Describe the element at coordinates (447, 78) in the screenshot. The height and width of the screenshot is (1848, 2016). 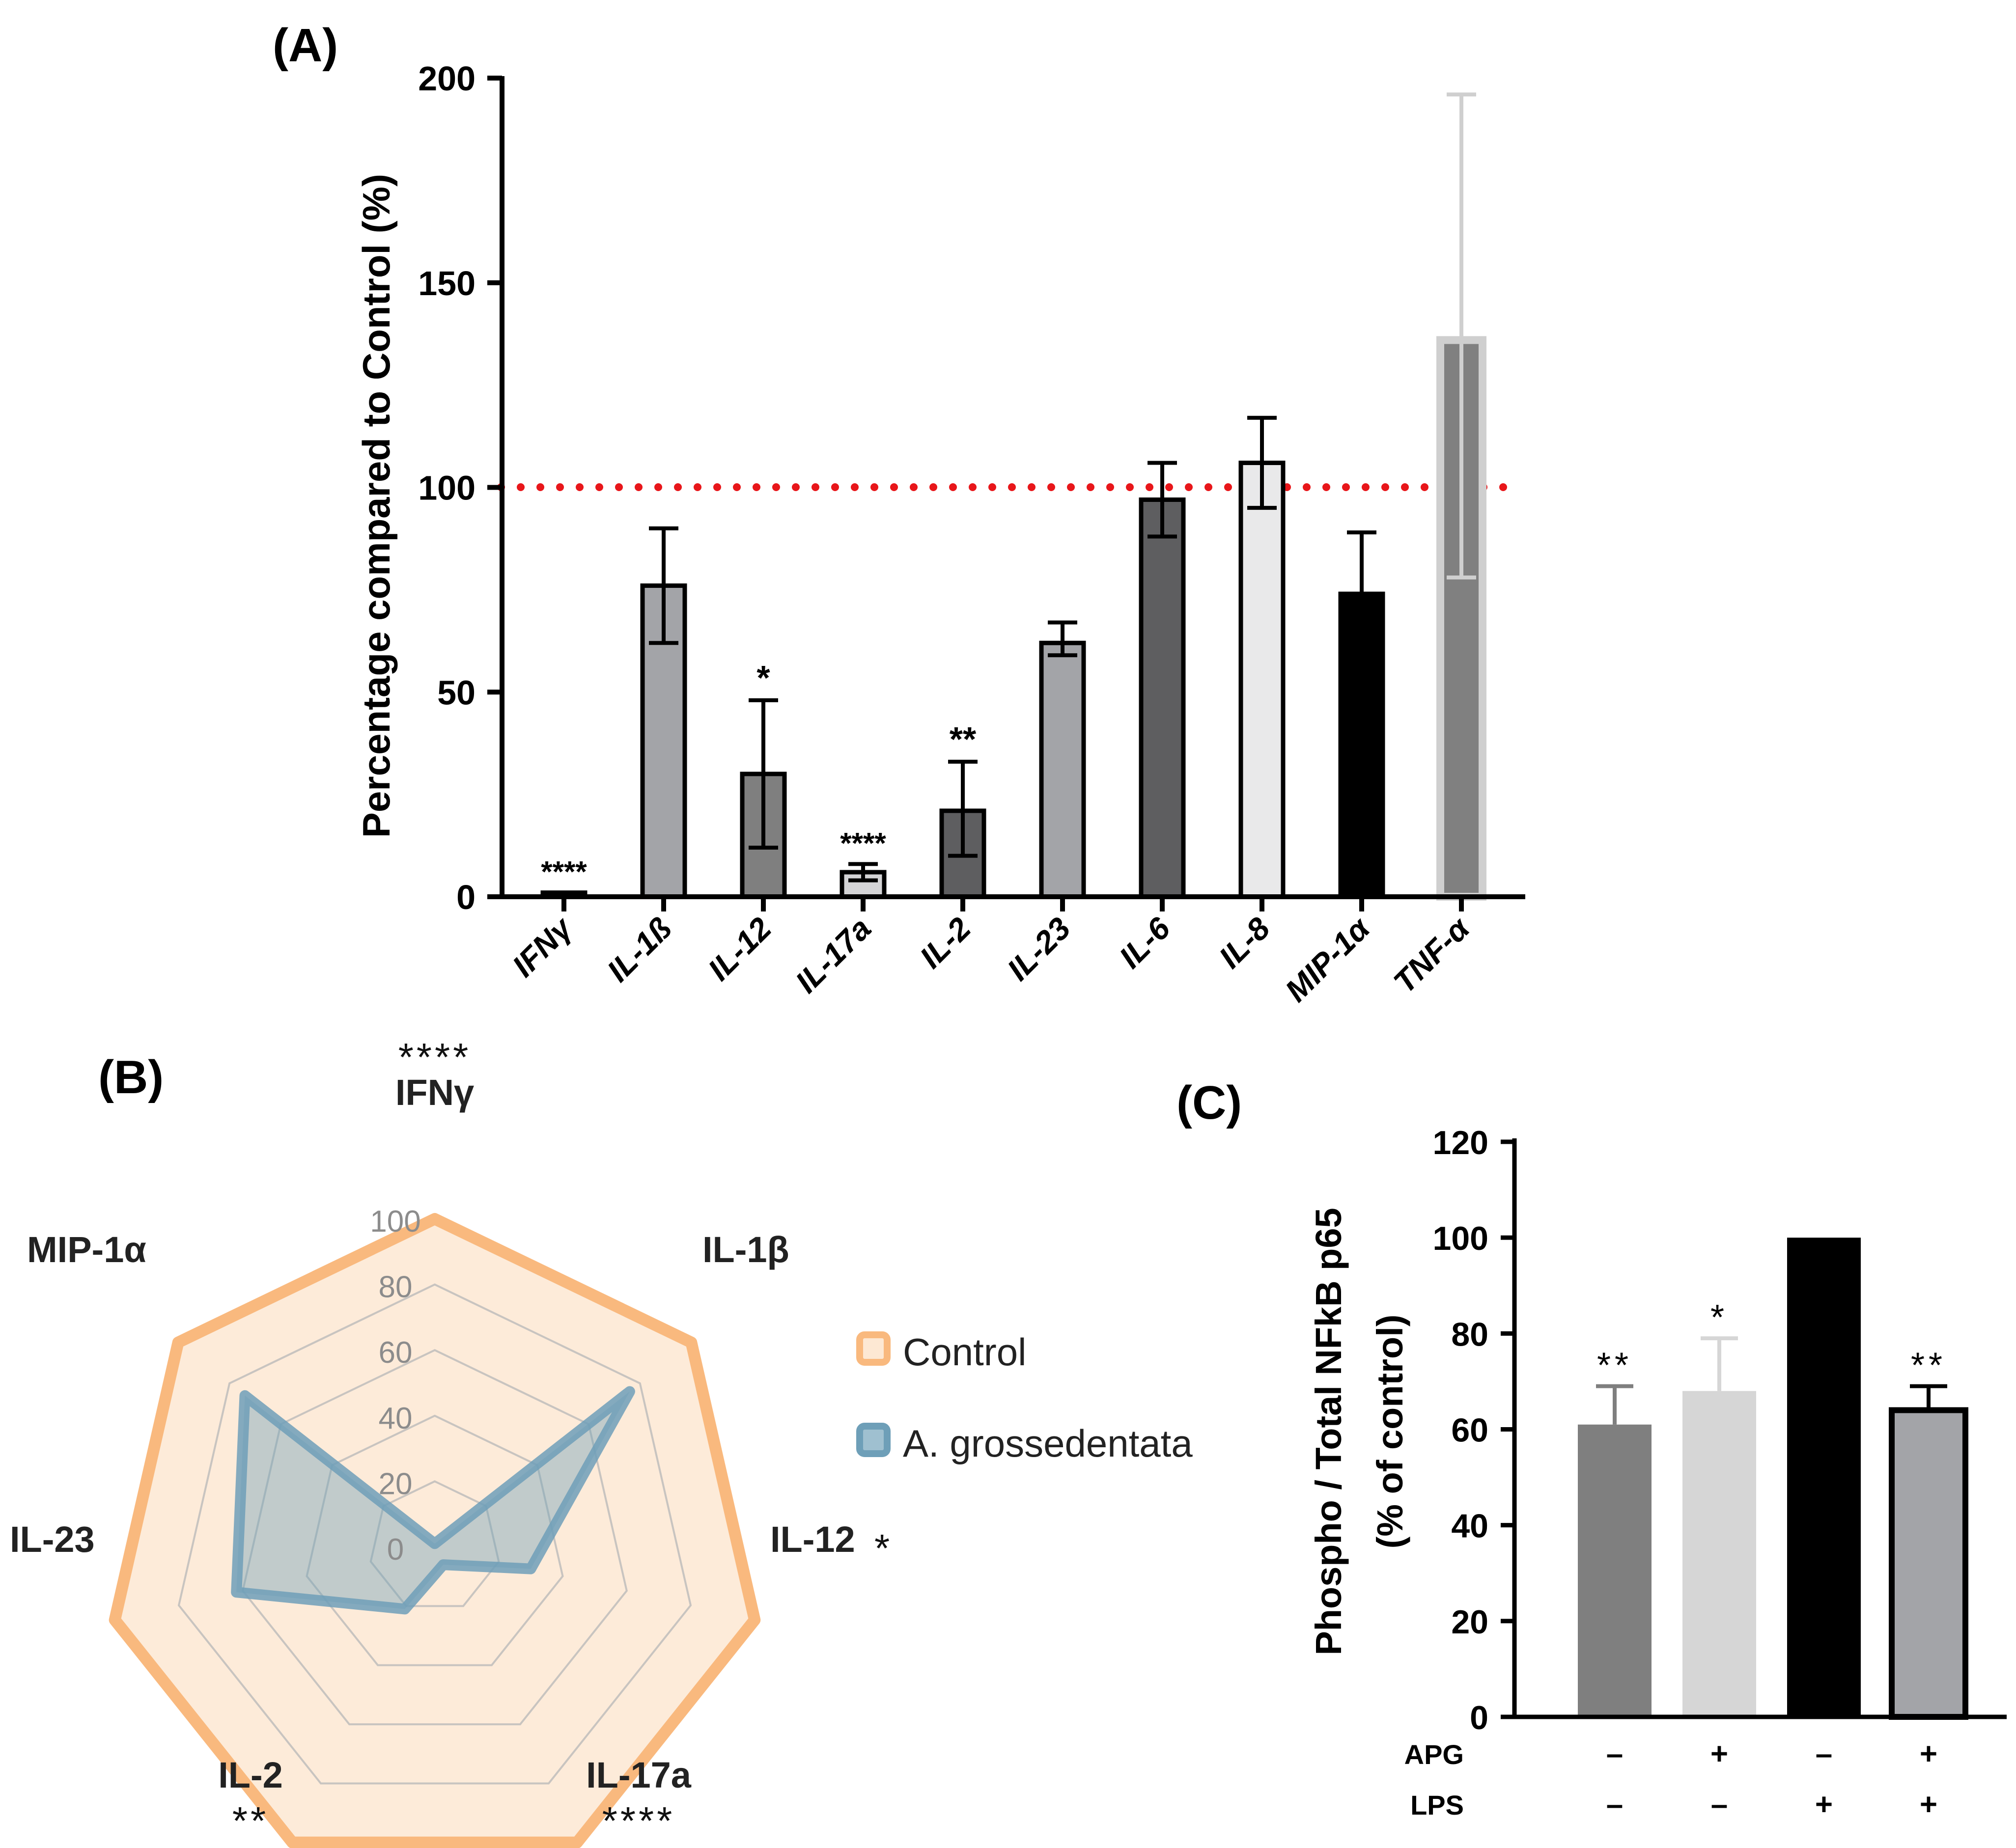
I see `panel-a-y-tick-label: 200` at that location.